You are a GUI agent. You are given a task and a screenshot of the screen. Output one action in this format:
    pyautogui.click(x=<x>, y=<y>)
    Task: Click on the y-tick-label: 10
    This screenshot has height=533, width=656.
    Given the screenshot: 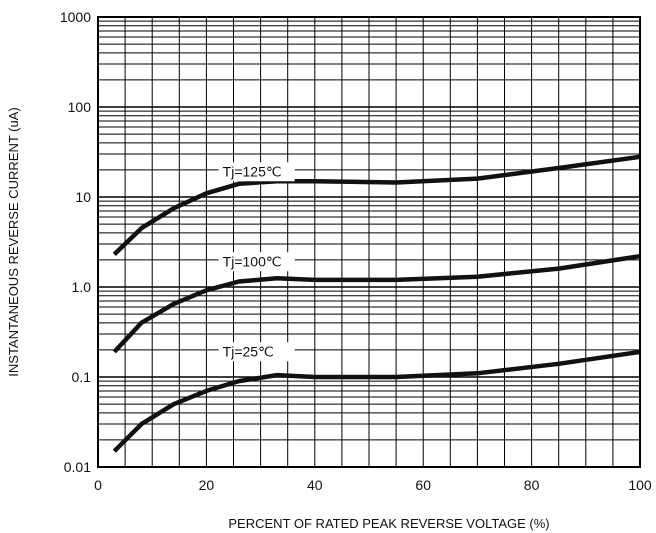 What is the action you would take?
    pyautogui.click(x=83, y=197)
    